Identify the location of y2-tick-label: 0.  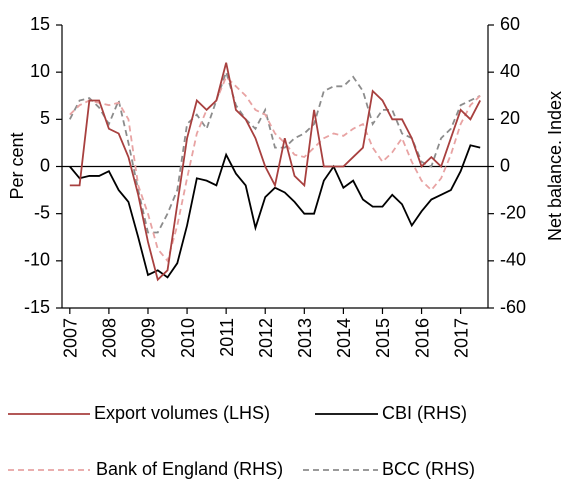
(505, 165).